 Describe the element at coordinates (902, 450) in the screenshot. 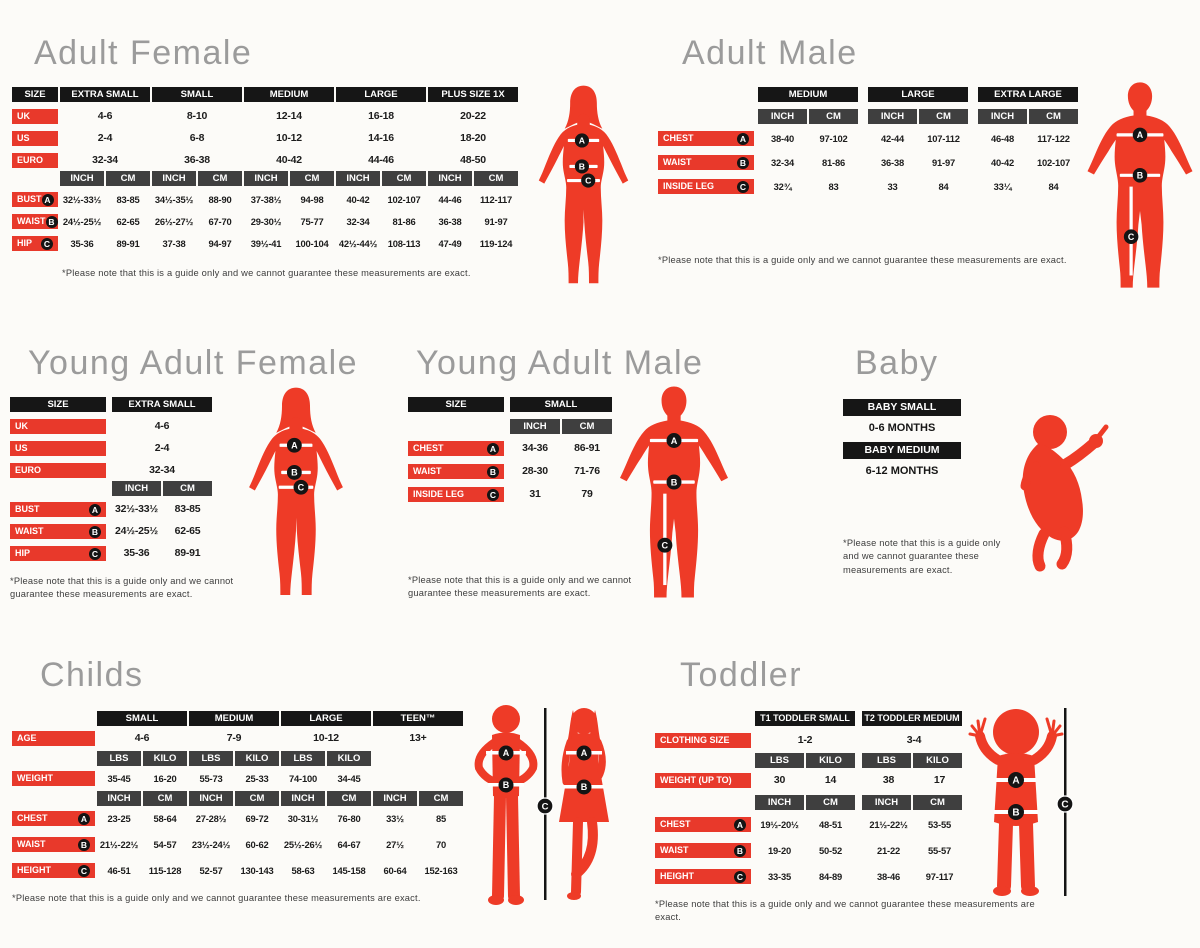

I see `baby-size-header: BABY MEDIUM` at that location.